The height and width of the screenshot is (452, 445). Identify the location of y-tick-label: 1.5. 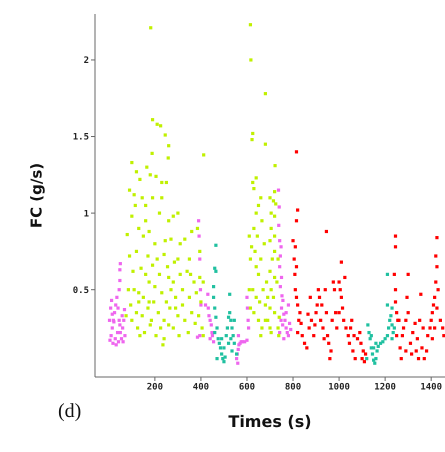
(80, 137).